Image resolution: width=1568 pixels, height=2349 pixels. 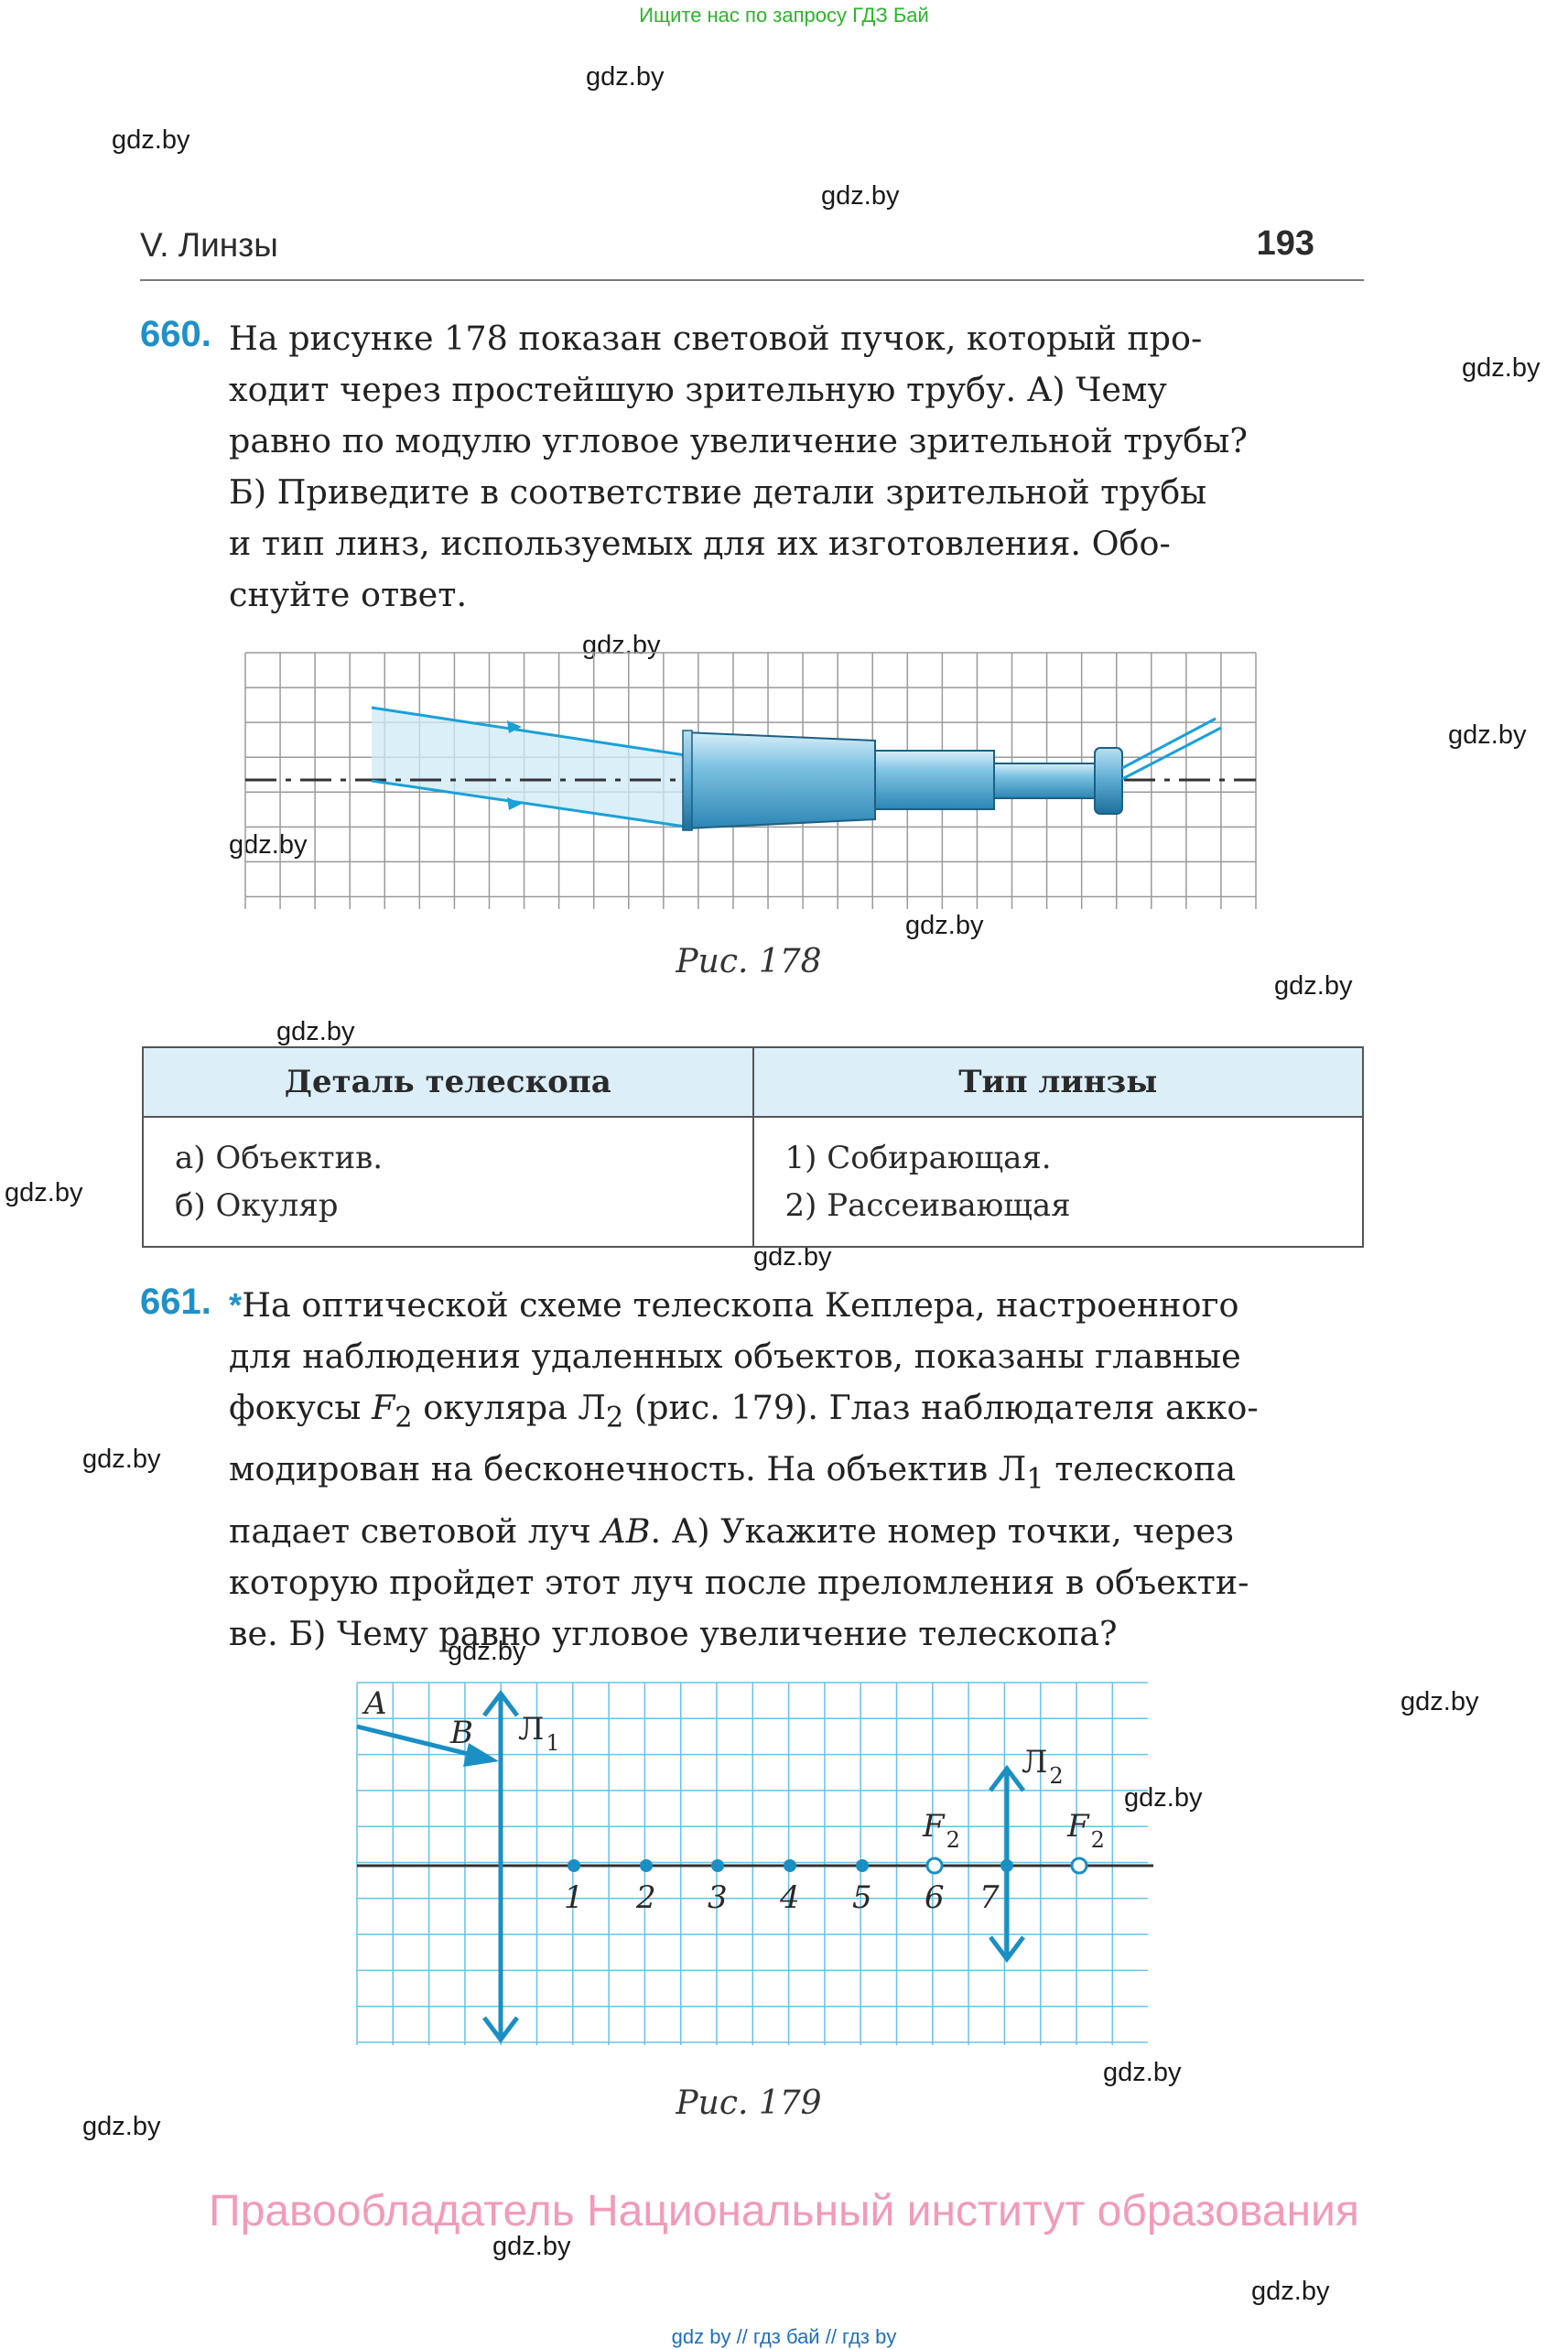 I want to click on list-item: а) Объектив., so click(x=280, y=1158).